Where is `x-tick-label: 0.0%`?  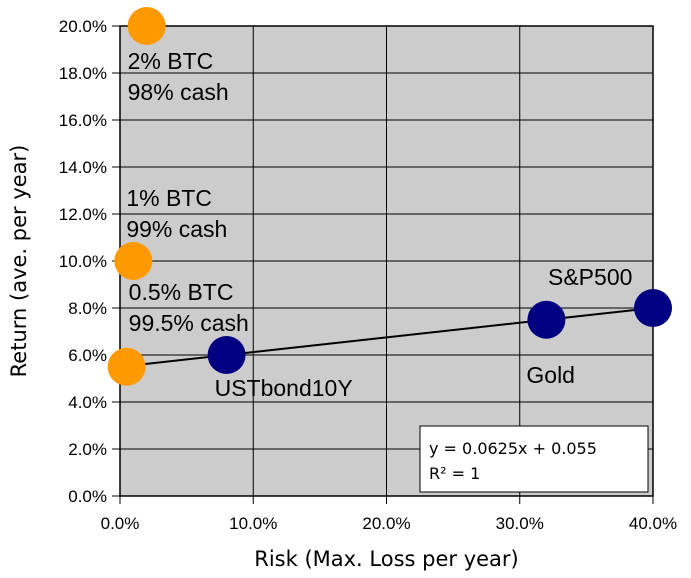
x-tick-label: 0.0% is located at coordinates (120, 523).